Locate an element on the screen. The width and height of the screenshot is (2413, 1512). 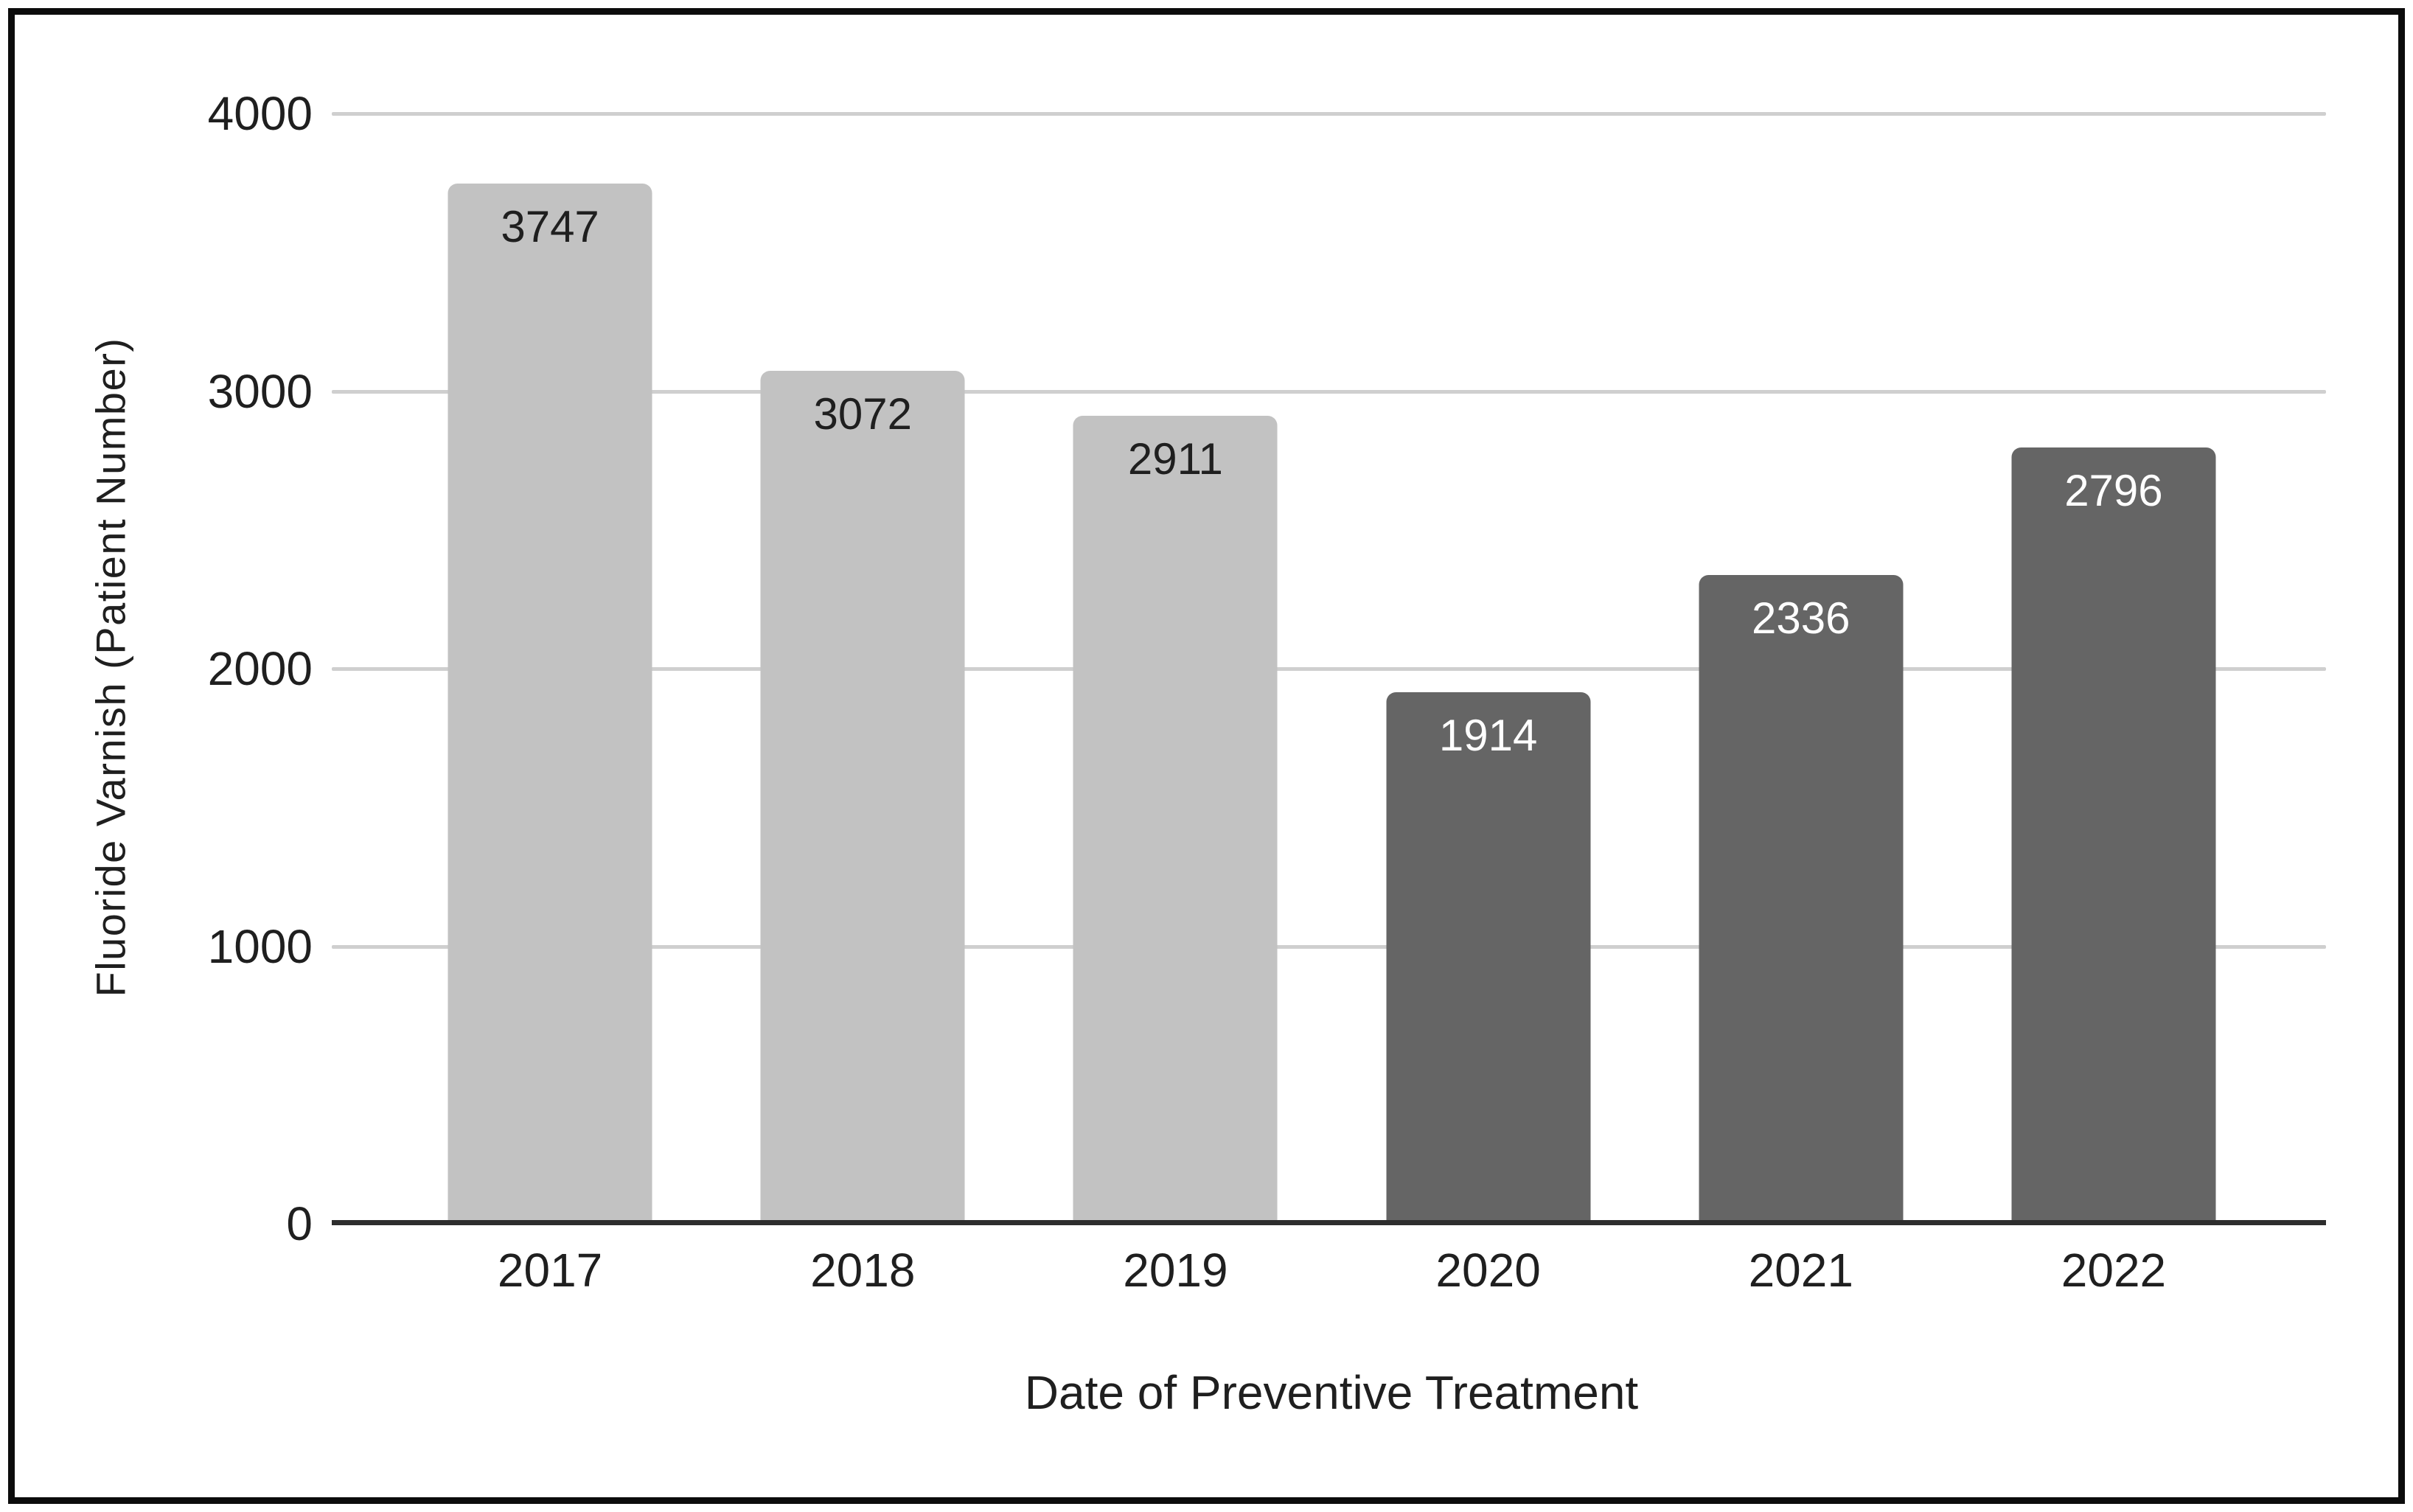
bar-2020: 1914 is located at coordinates (1488, 958).